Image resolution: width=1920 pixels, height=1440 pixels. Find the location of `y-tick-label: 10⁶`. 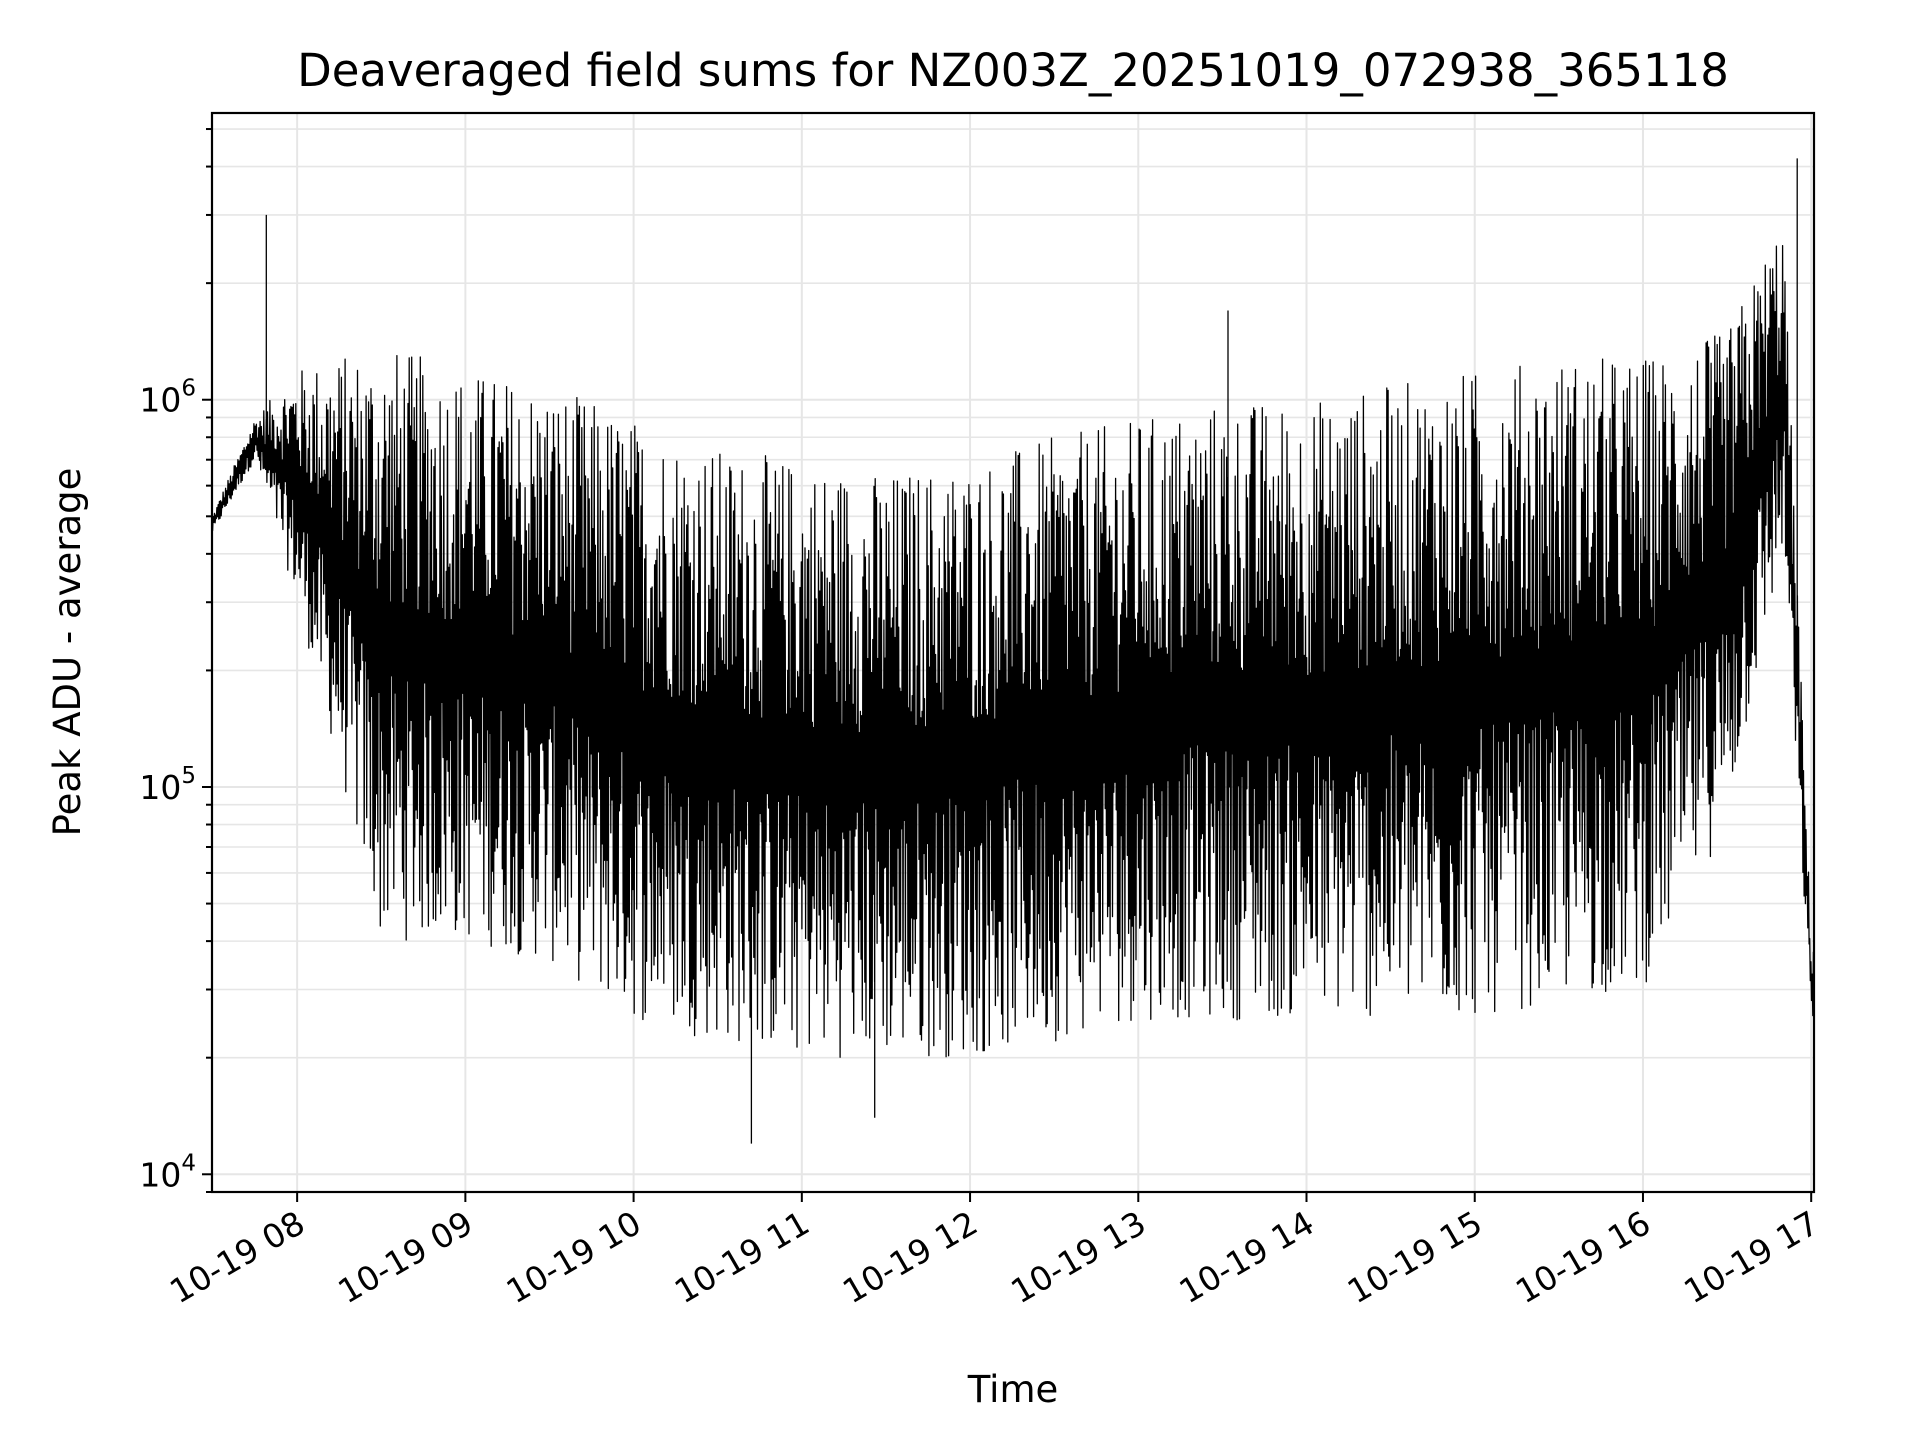

y-tick-label: 10⁶ is located at coordinates (167, 398).